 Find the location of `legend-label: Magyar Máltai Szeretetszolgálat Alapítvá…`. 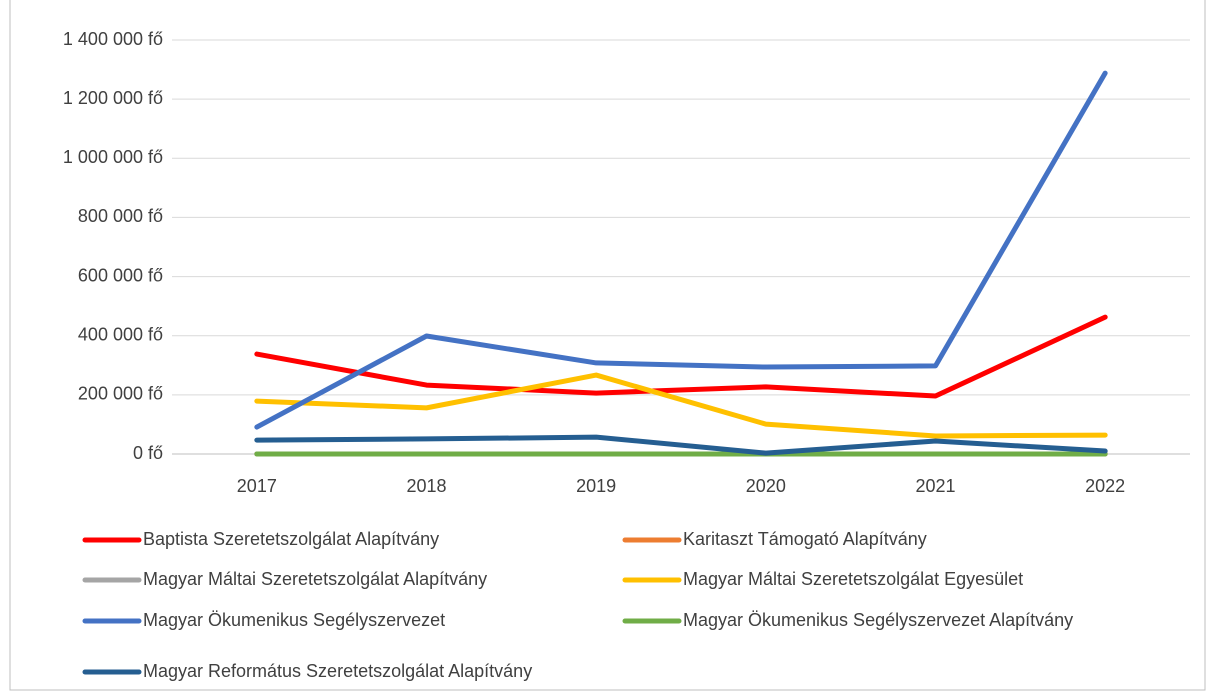

legend-label: Magyar Máltai Szeretetszolgálat Alapítvá… is located at coordinates (315, 579).